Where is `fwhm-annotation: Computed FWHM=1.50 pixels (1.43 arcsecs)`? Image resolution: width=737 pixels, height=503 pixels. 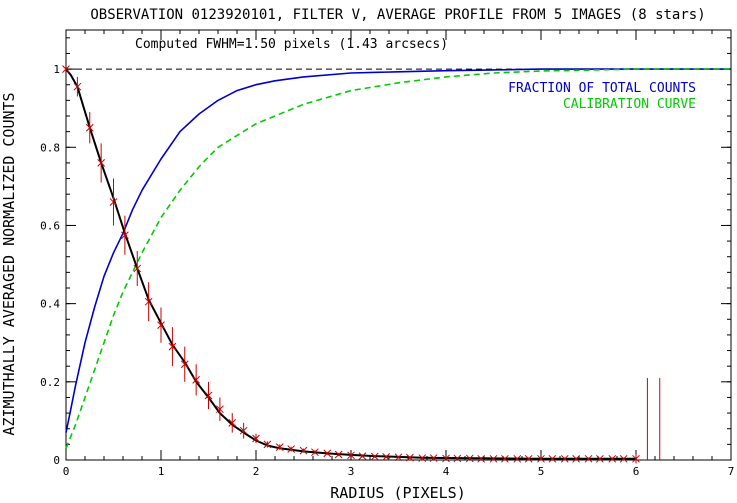 fwhm-annotation: Computed FWHM=1.50 pixels (1.43 arcsecs) is located at coordinates (291, 44).